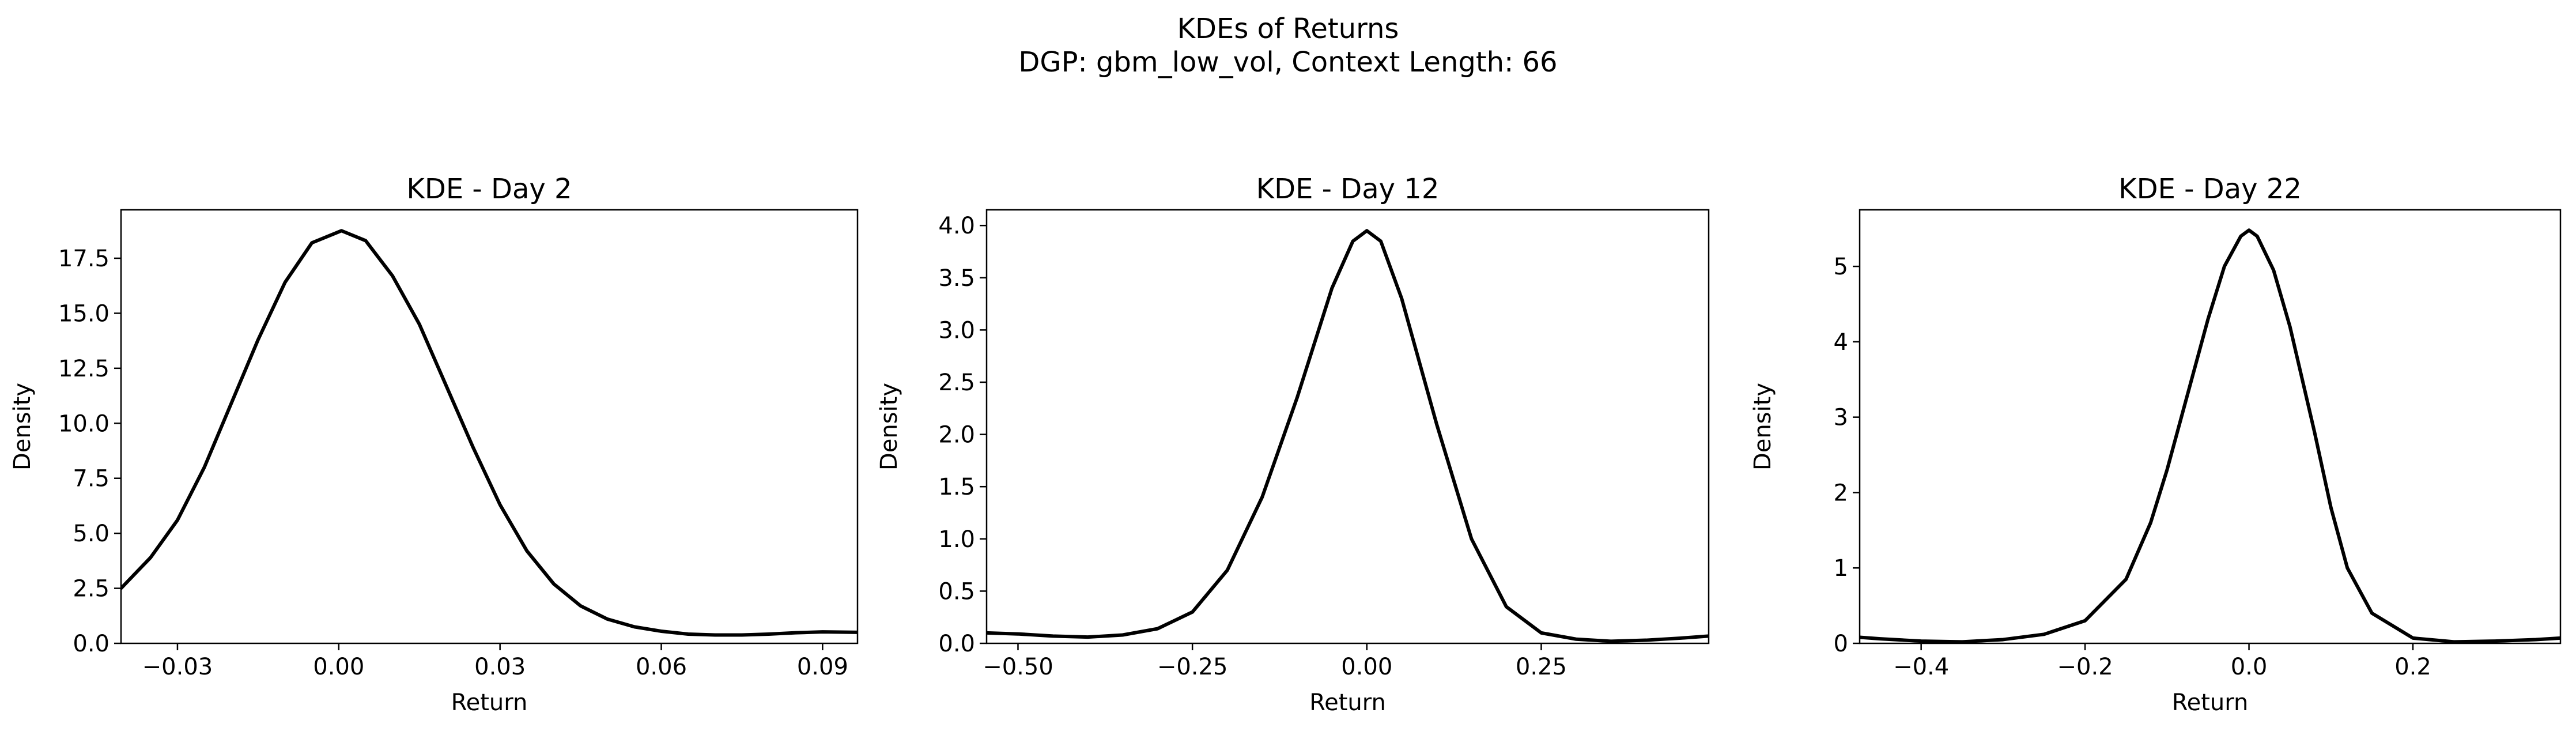 This screenshot has width=2576, height=735. I want to click on y-tick-label: 1.5, so click(956, 487).